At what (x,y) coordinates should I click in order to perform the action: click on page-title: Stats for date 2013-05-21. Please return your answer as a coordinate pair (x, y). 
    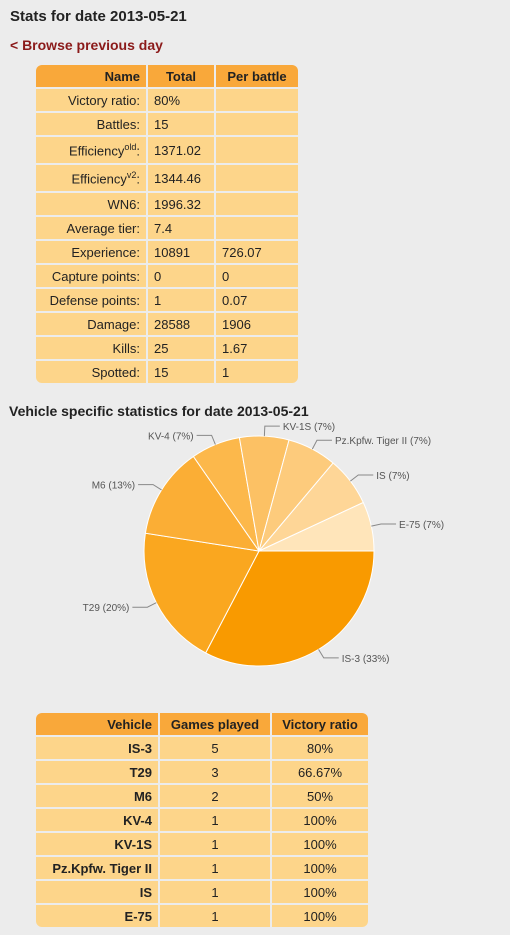
    Looking at the image, I should click on (98, 16).